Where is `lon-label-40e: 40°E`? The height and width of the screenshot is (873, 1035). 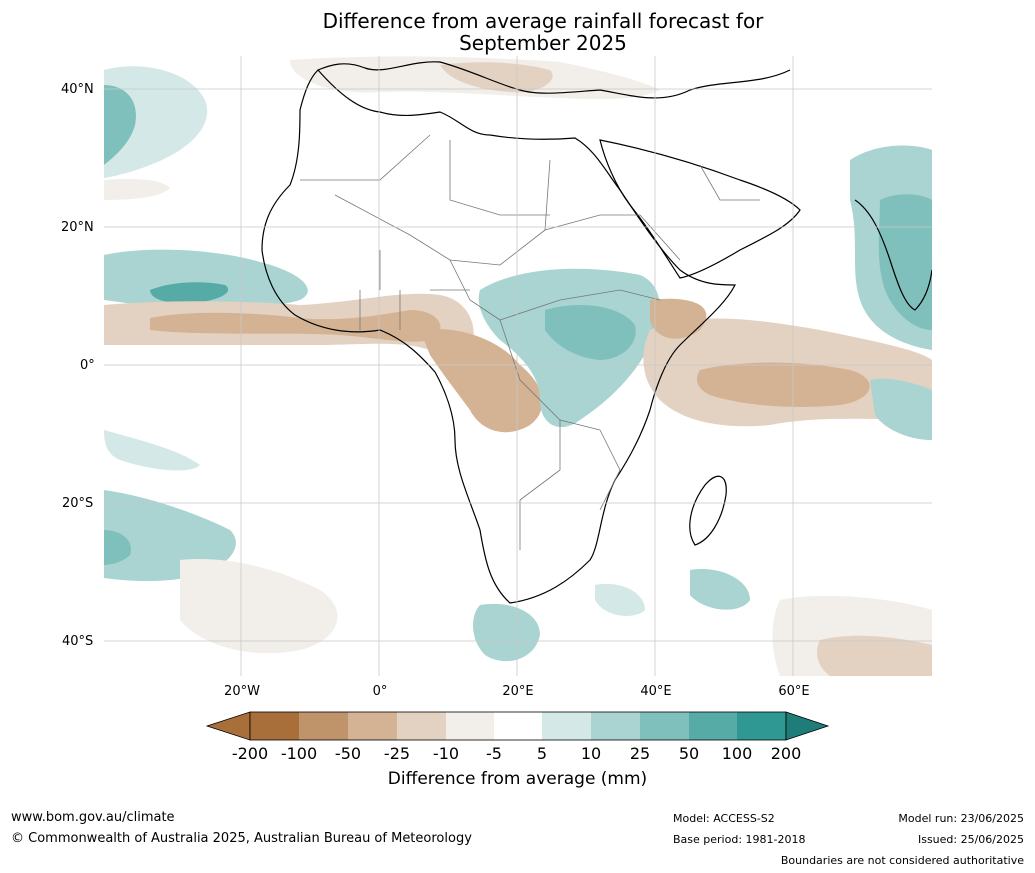 lon-label-40e: 40°E is located at coordinates (656, 691).